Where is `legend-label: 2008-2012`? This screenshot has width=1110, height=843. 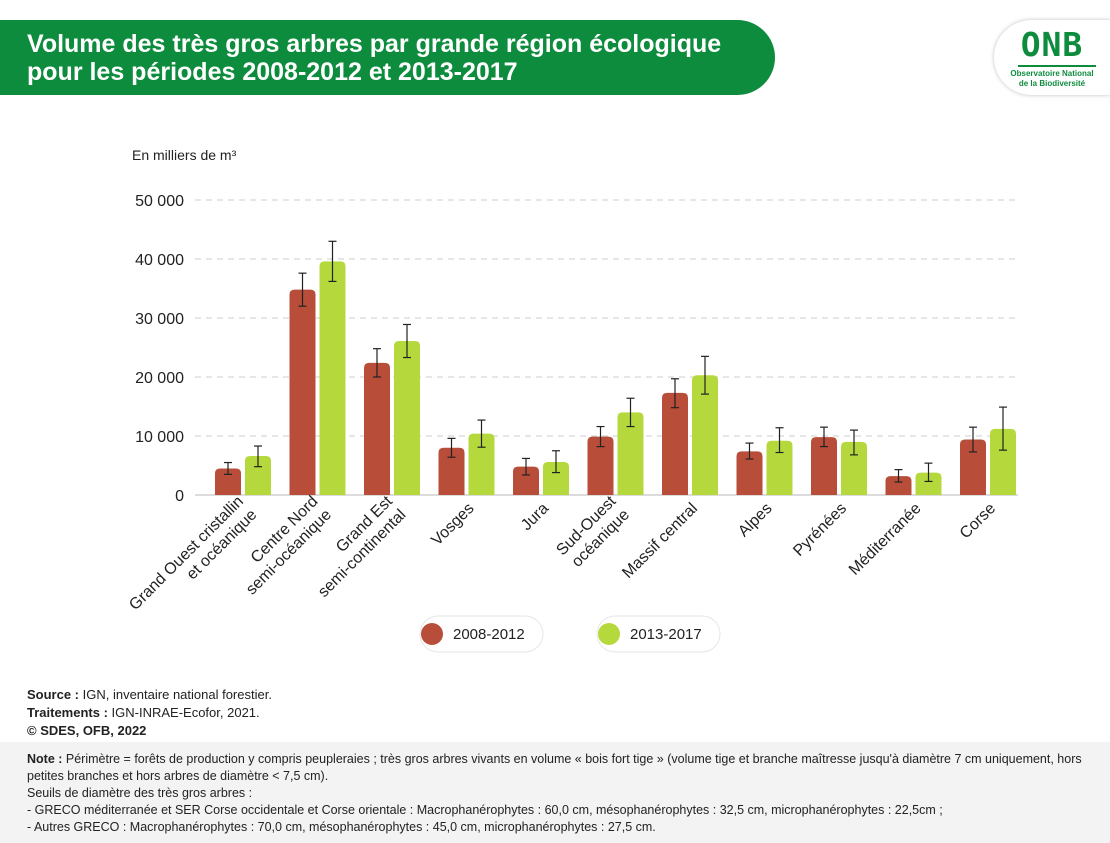
legend-label: 2008-2012 is located at coordinates (489, 634).